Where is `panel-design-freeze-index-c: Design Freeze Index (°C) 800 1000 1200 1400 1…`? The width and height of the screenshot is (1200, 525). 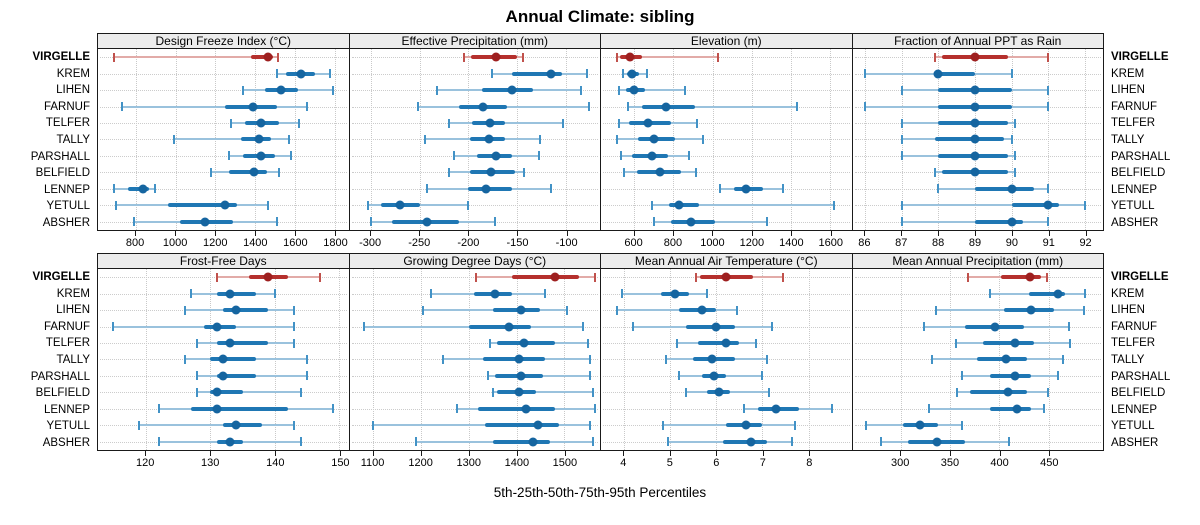
panel-design-freeze-index-c: Design Freeze Index (°C) 800 1000 1200 1400 1… is located at coordinates (223, 142).